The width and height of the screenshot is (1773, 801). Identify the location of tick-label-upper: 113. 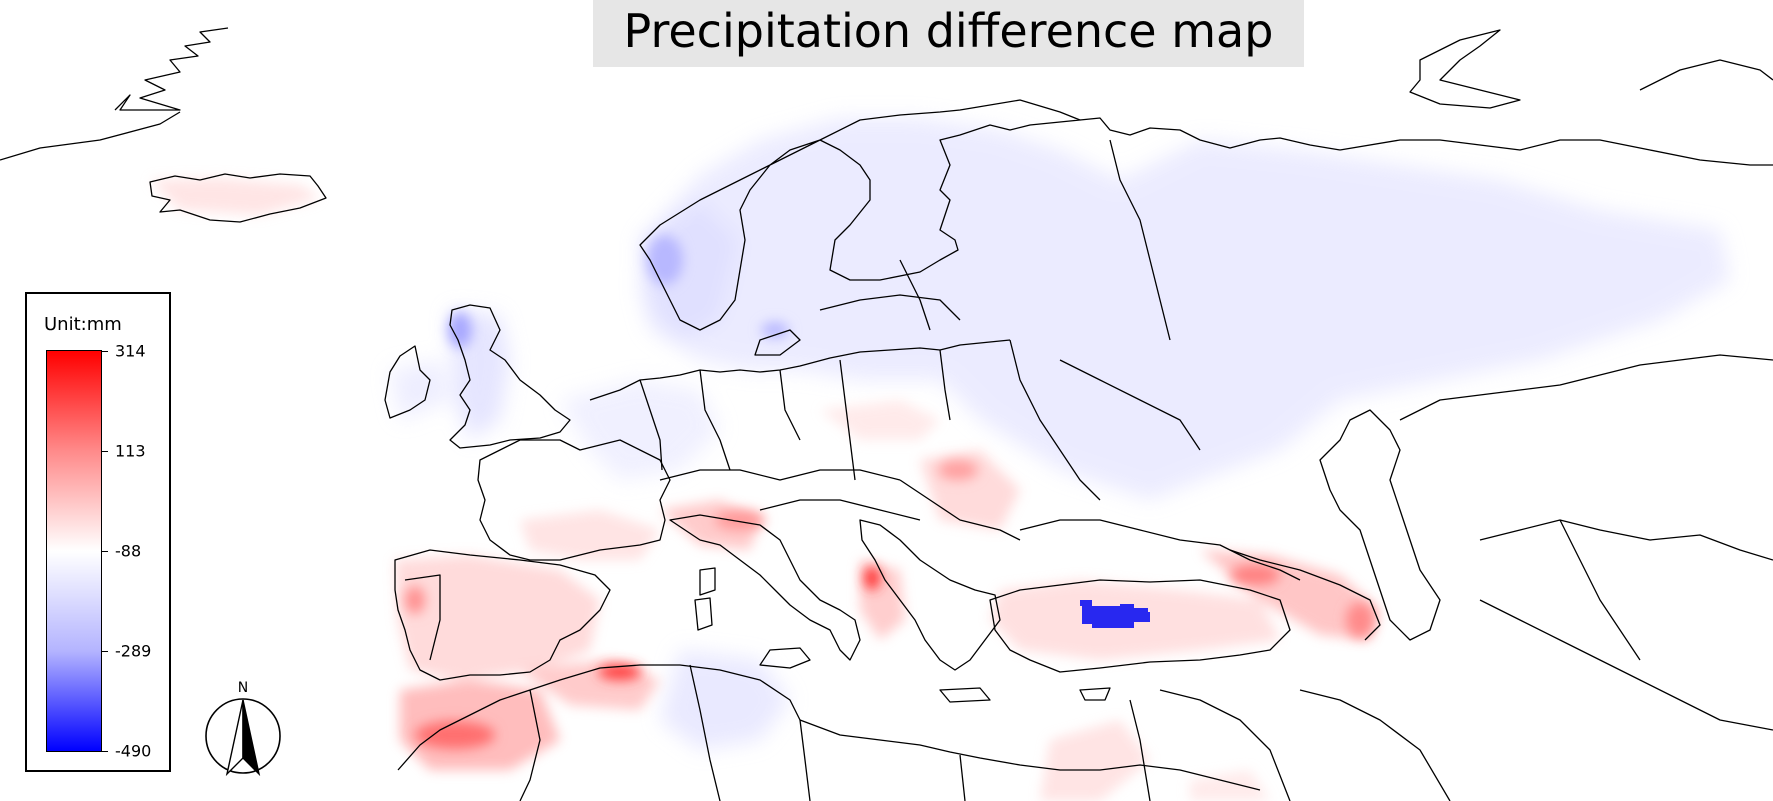
(130, 451).